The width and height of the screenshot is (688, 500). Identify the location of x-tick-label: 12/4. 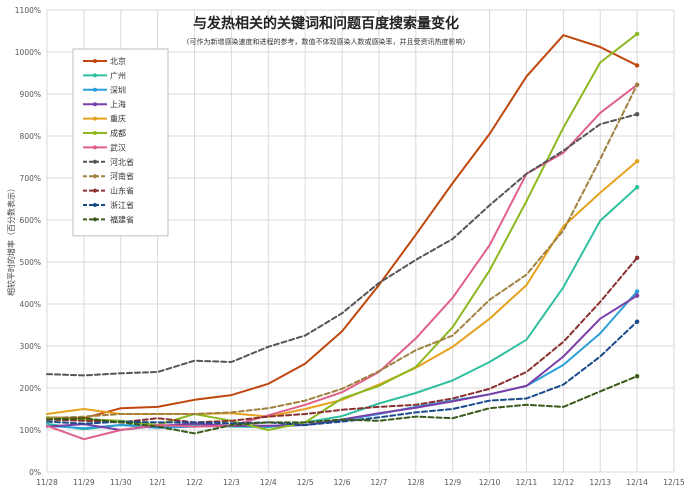
(268, 482).